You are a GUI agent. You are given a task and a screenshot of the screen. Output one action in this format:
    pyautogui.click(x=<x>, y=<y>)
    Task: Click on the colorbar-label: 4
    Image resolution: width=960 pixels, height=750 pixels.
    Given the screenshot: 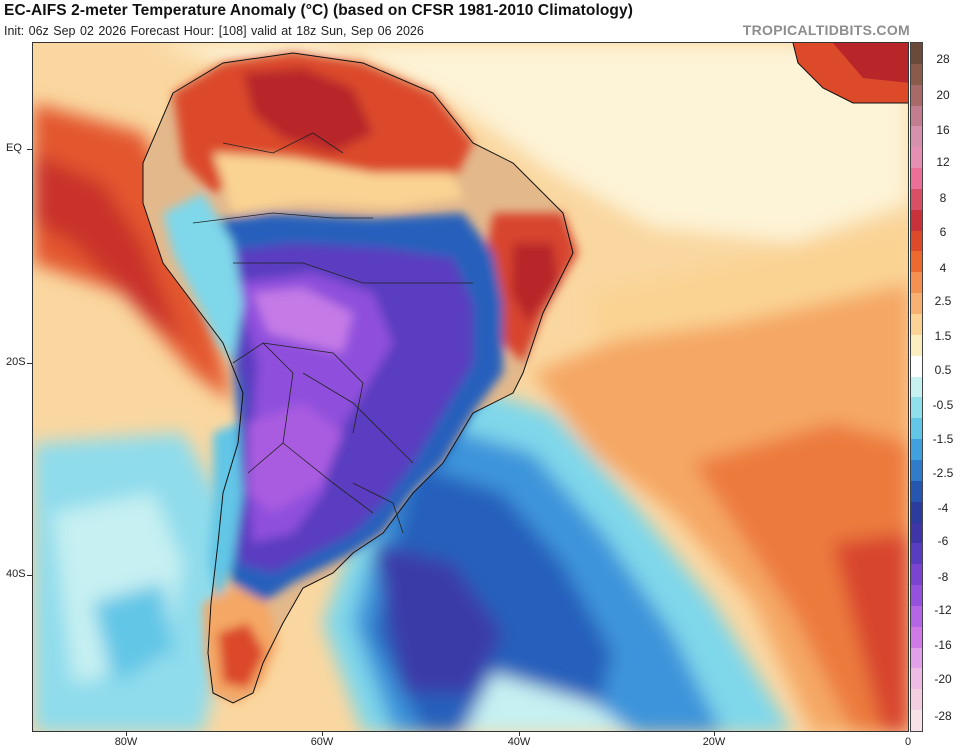 What is the action you would take?
    pyautogui.click(x=943, y=268)
    